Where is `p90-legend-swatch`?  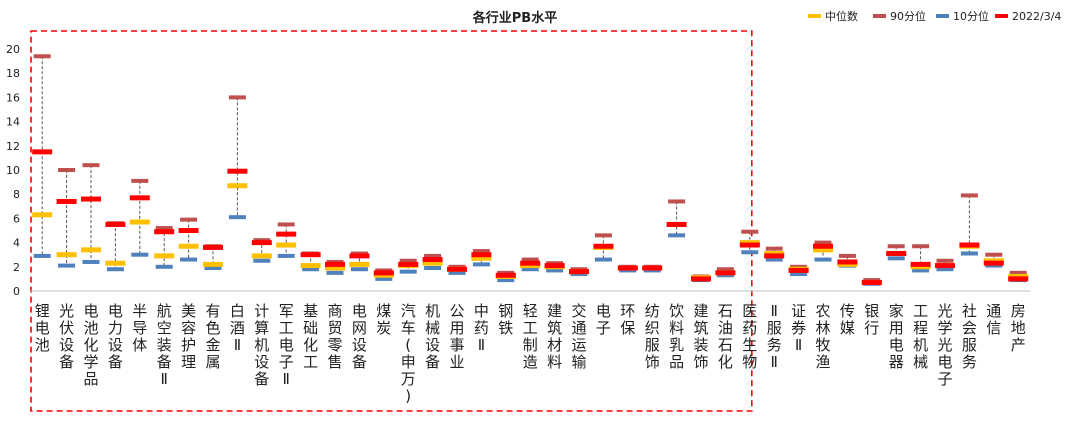
p90-legend-swatch is located at coordinates (879, 16).